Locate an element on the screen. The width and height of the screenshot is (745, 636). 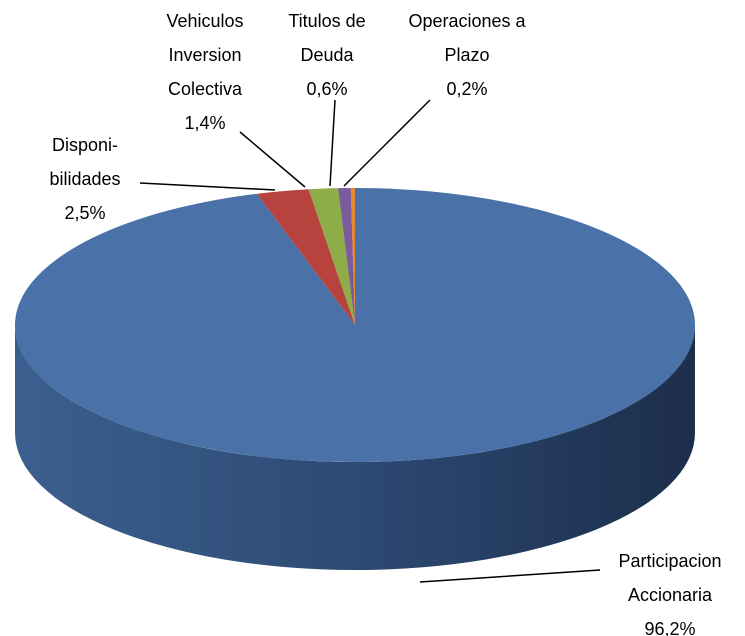
category-label: Disponi-bilidades is located at coordinates (84, 162).